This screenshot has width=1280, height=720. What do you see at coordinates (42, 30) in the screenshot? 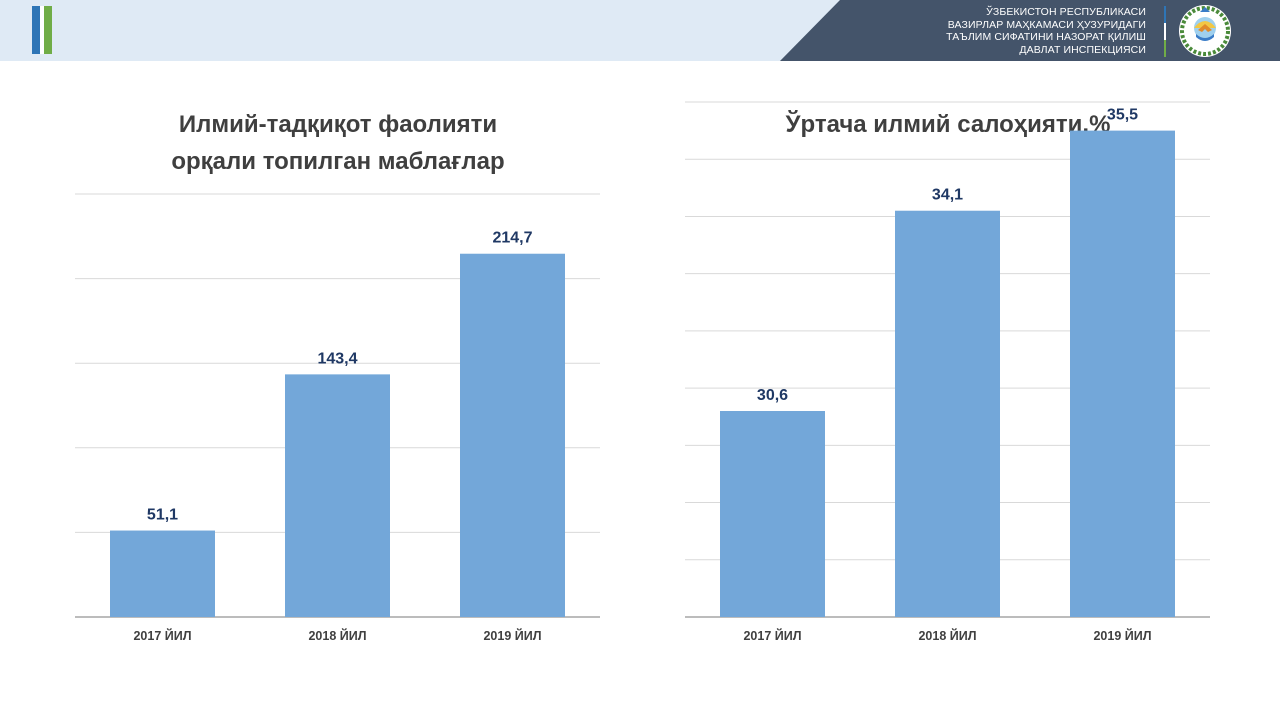
I see `brand-stripes` at bounding box center [42, 30].